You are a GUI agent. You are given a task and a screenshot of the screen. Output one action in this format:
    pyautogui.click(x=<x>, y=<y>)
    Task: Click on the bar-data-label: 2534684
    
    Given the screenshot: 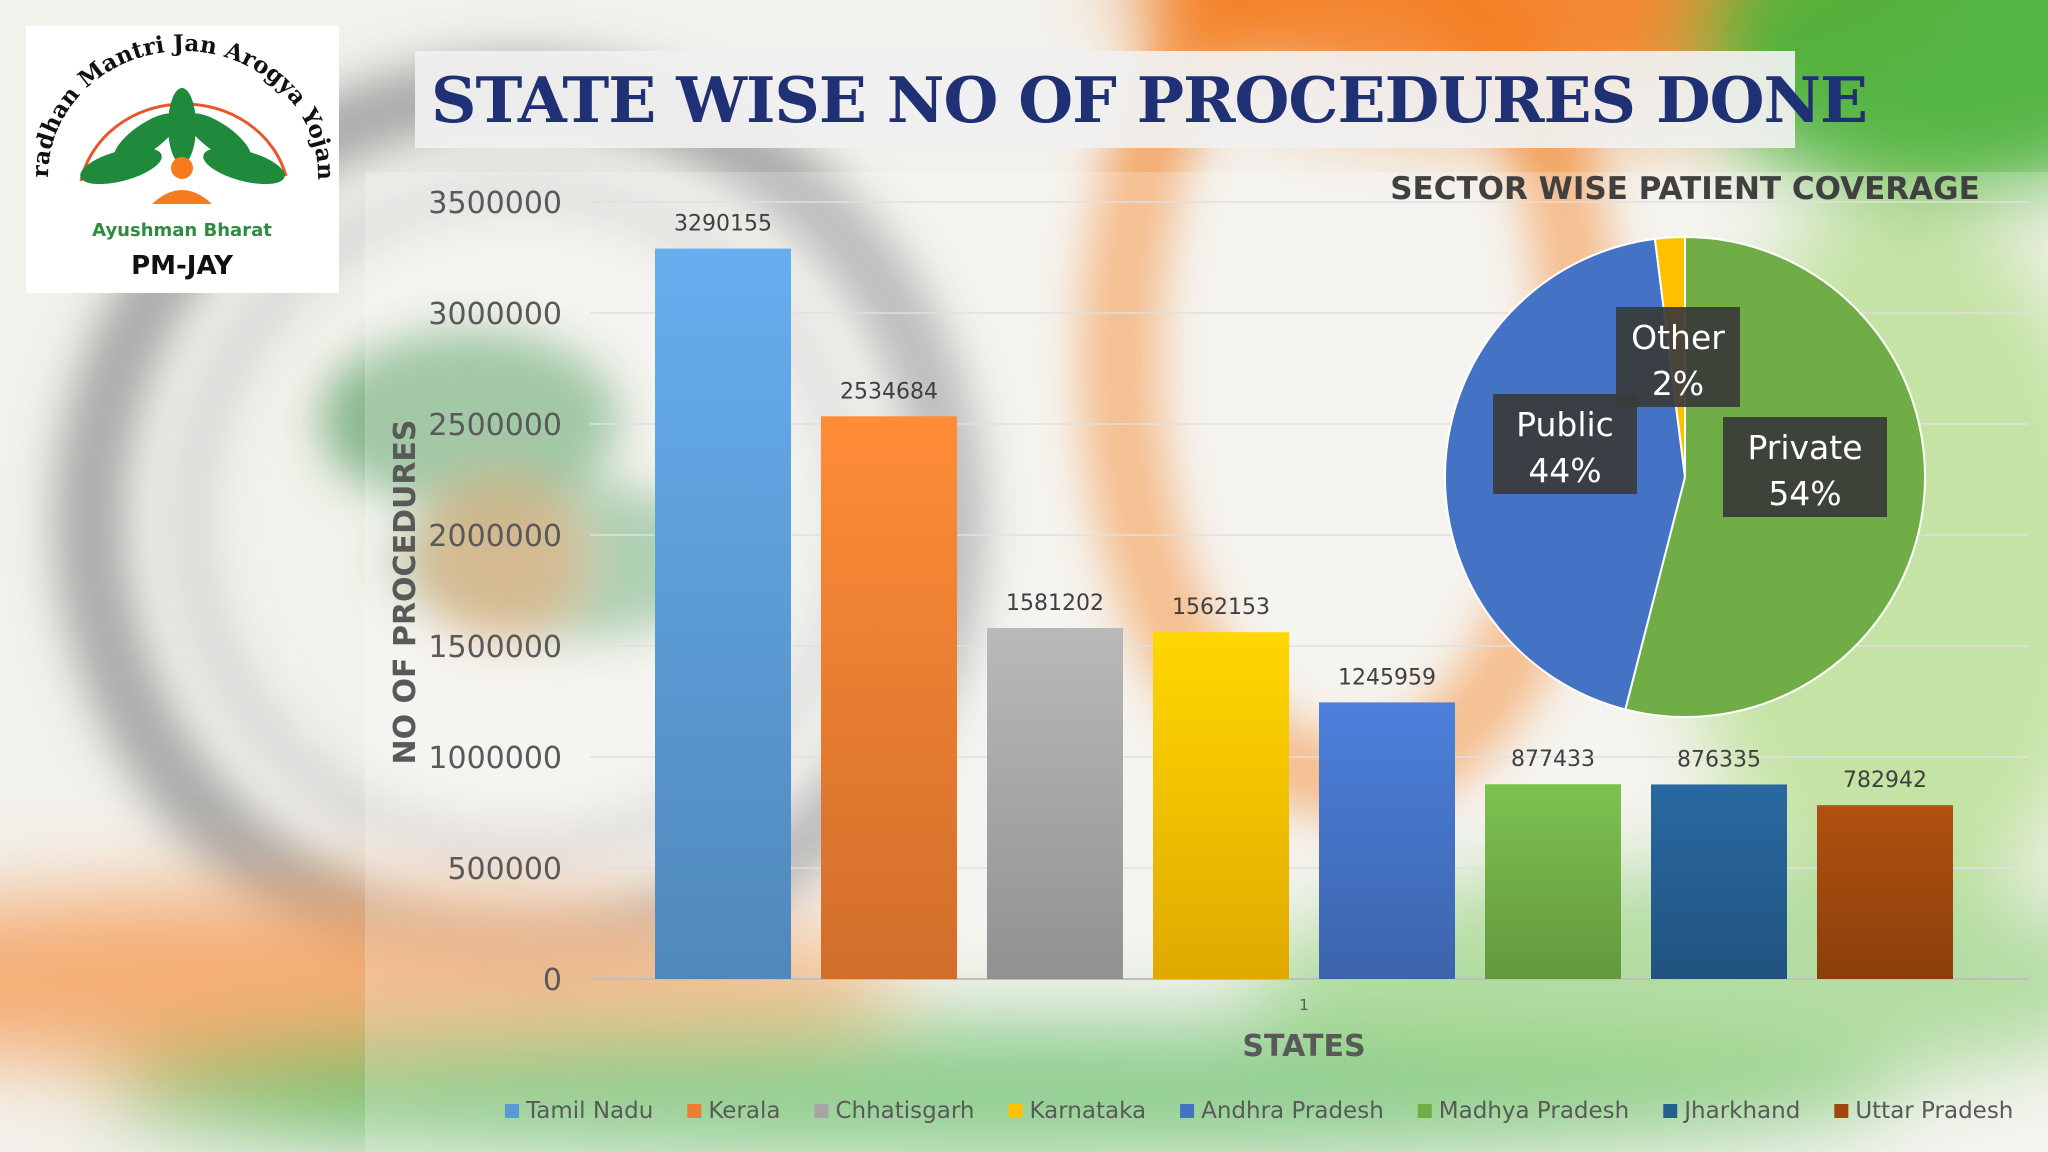 What is the action you would take?
    pyautogui.click(x=889, y=391)
    